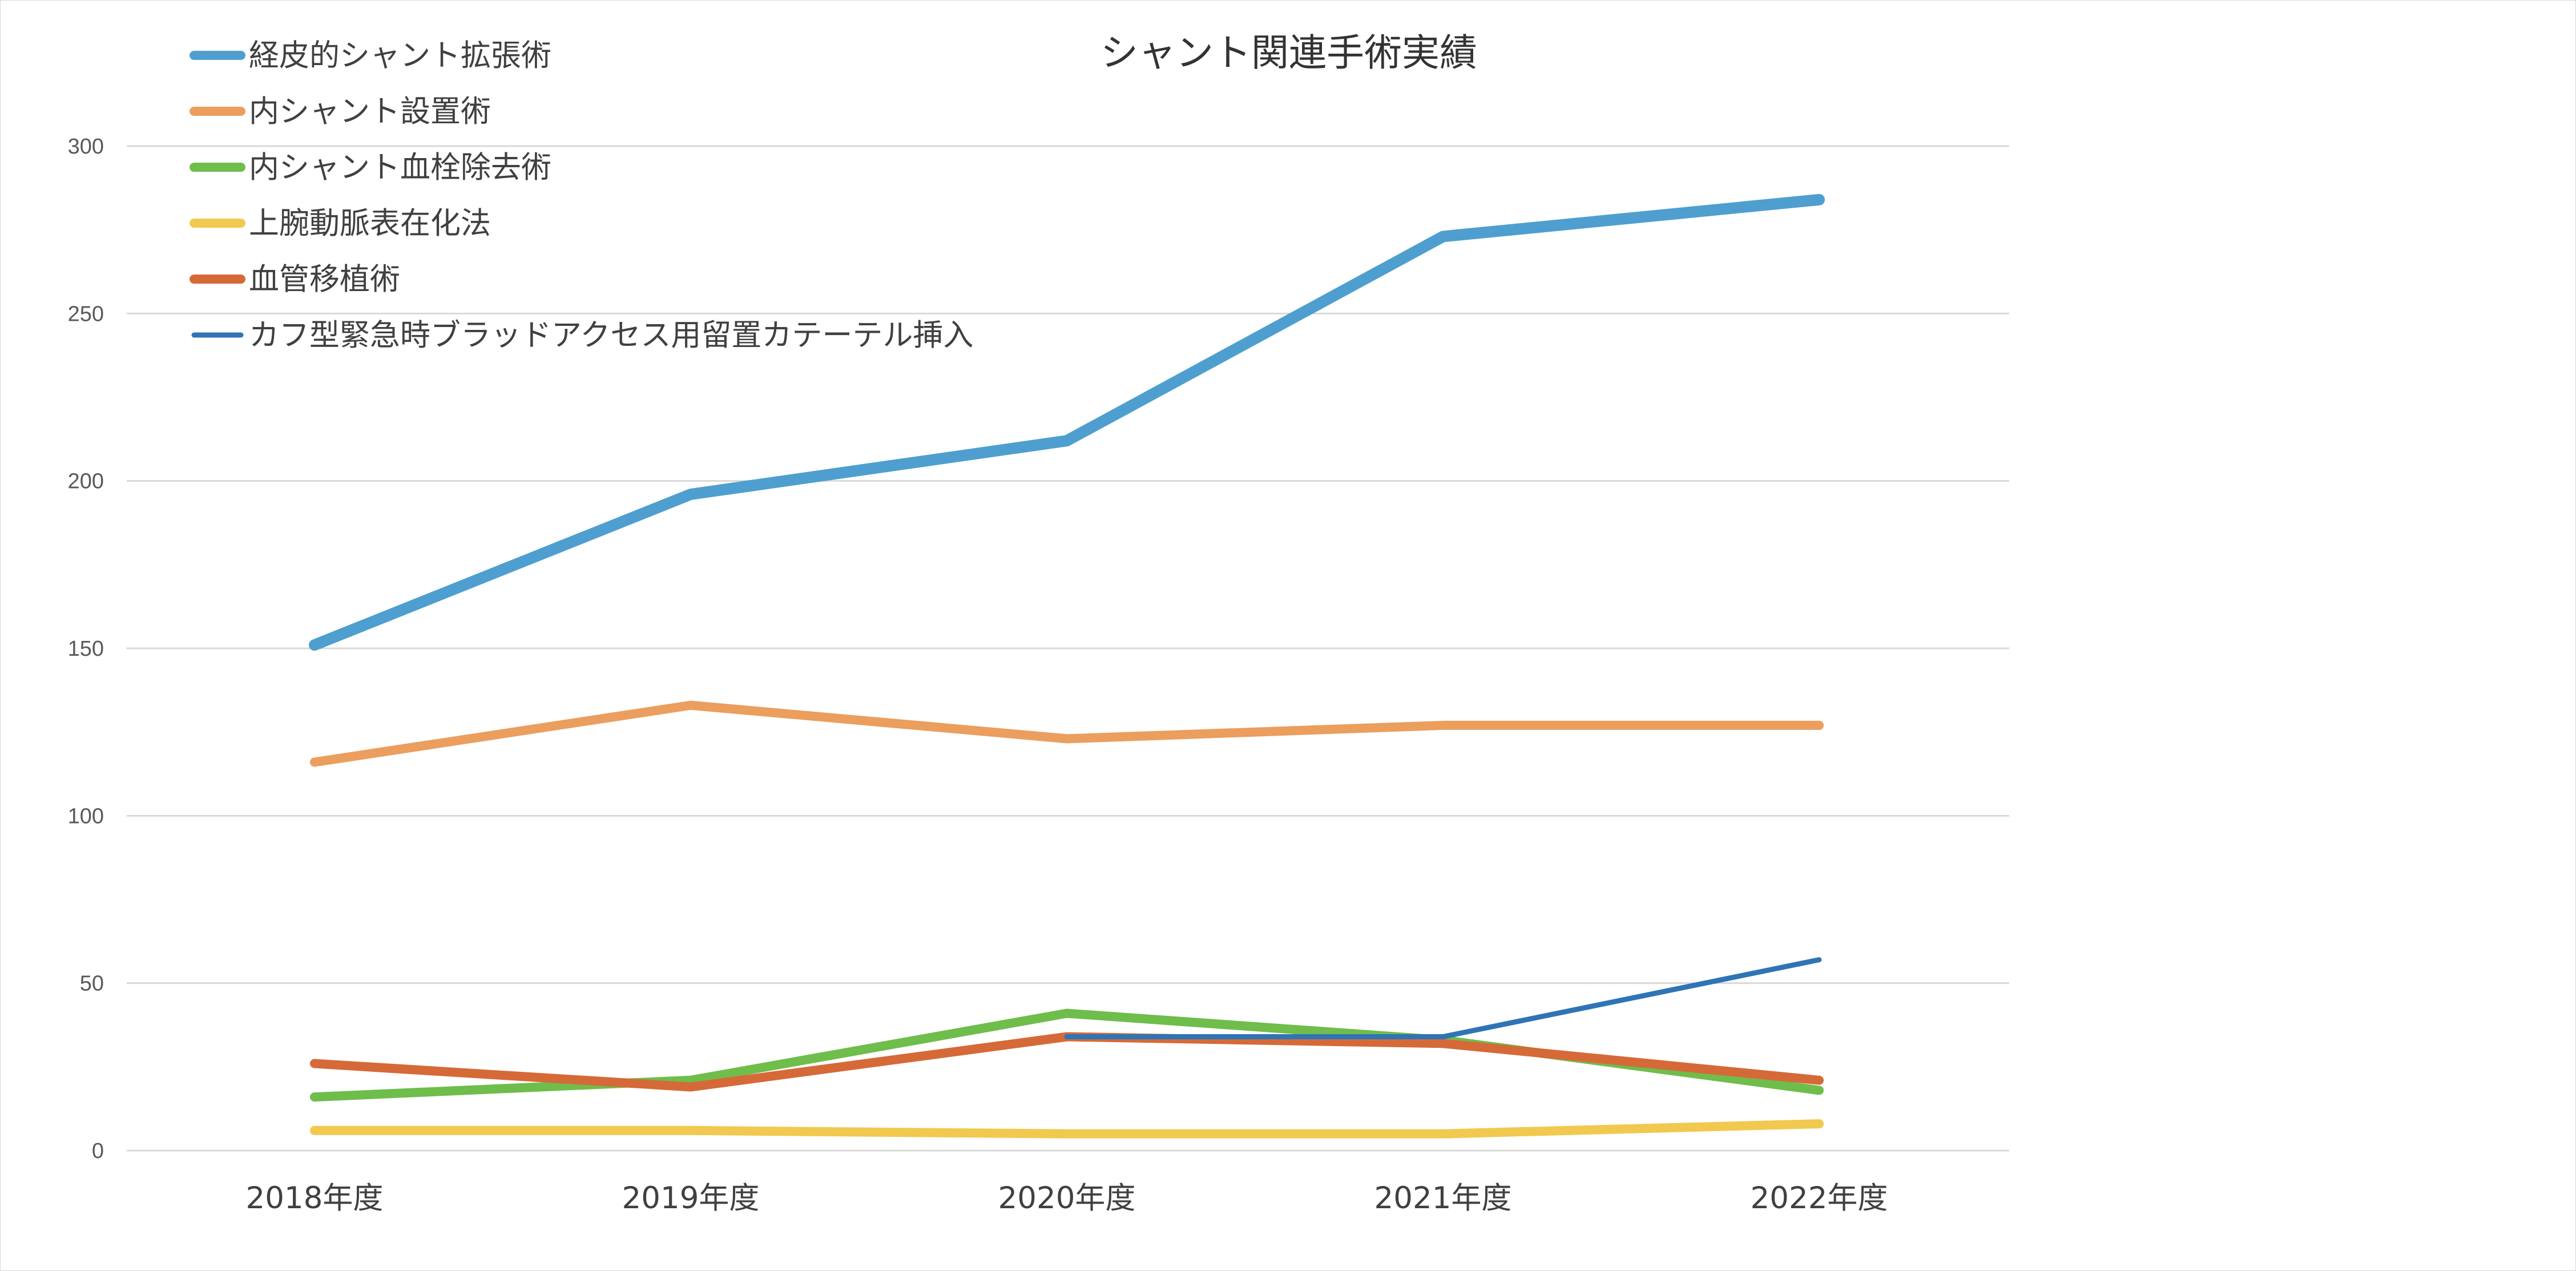 This screenshot has width=2576, height=1271. Describe the element at coordinates (400, 56) in the screenshot. I see `legend-label: 経皮的シャント拡張術` at that location.